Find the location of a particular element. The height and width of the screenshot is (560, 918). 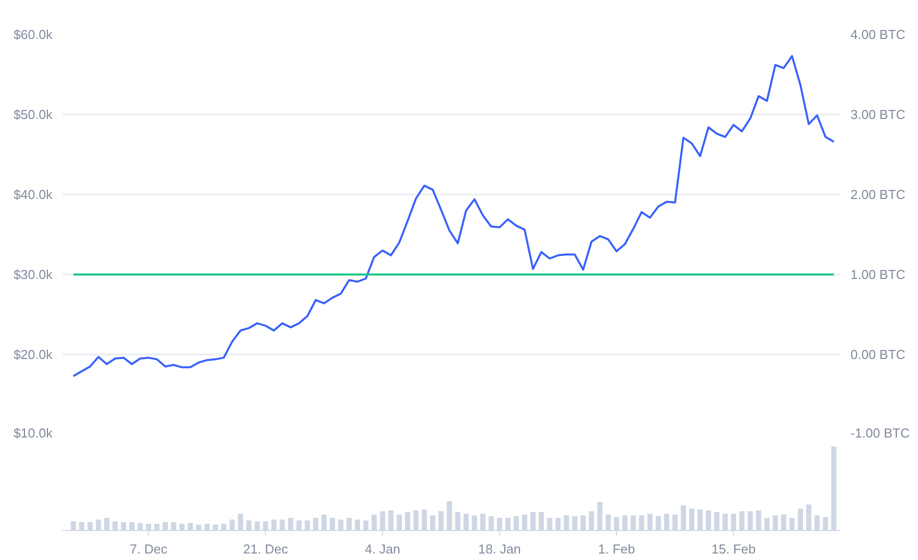

x-tick-label: 15. Feb is located at coordinates (733, 549).